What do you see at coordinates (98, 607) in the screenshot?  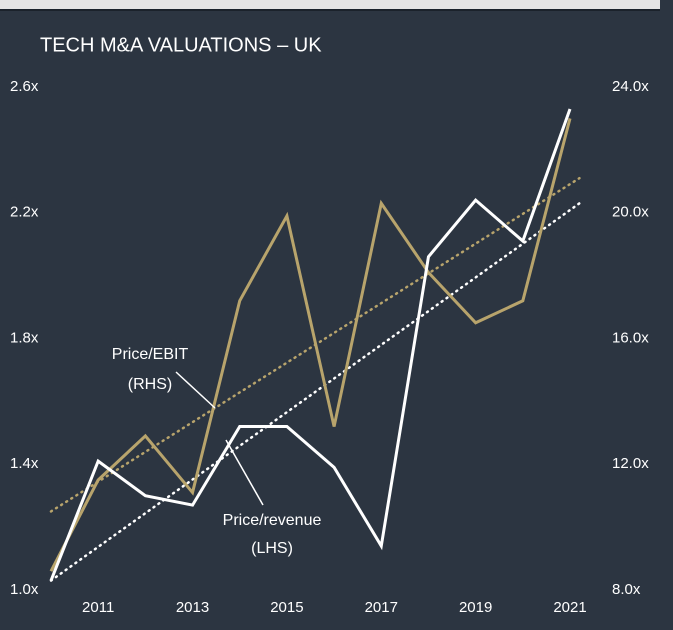 I see `x-tick-label: 2011` at bounding box center [98, 607].